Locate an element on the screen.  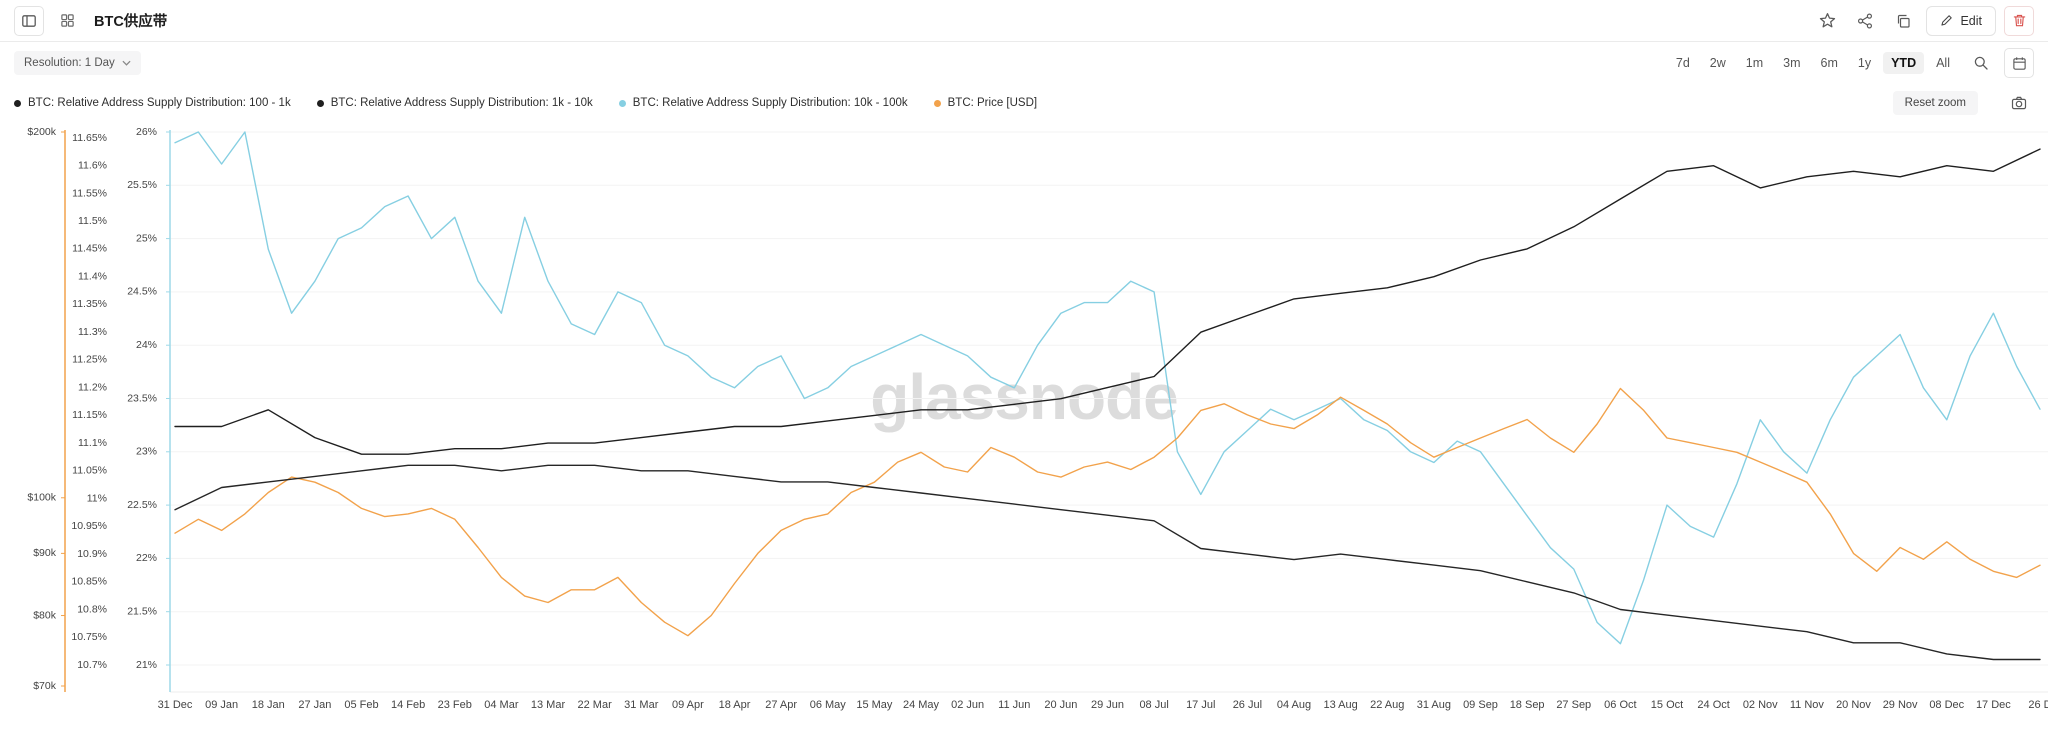
pct-a-axis-label: 10.7% is located at coordinates (92, 665).